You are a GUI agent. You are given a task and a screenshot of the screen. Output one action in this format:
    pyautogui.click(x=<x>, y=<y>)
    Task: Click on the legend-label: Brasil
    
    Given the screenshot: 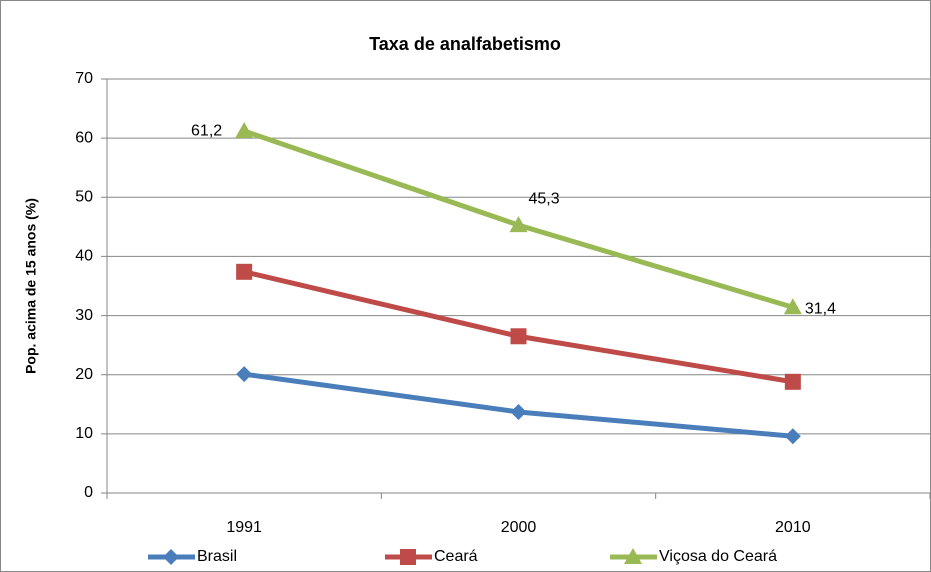 What is the action you would take?
    pyautogui.click(x=217, y=556)
    